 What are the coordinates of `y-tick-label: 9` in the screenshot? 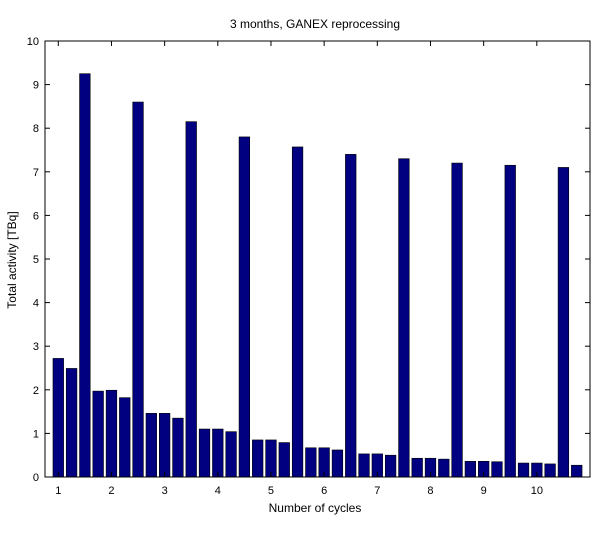 It's located at (36, 86).